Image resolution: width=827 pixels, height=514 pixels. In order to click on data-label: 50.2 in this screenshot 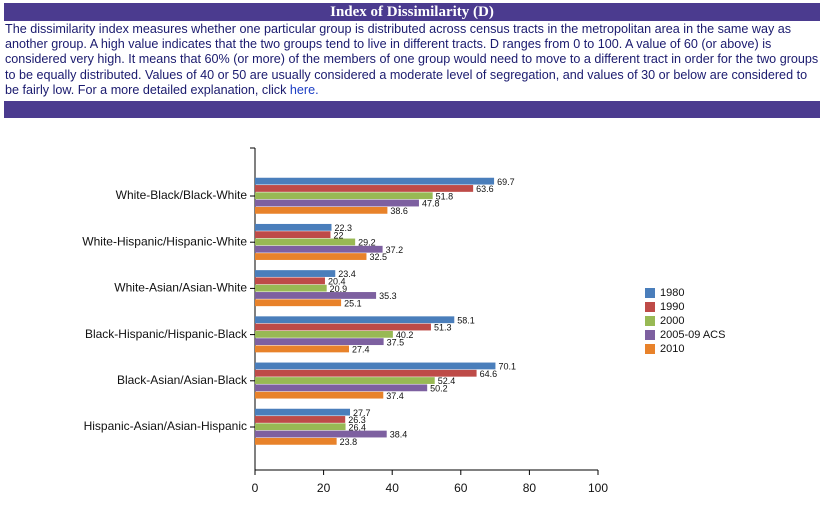, I will do `click(439, 388)`.